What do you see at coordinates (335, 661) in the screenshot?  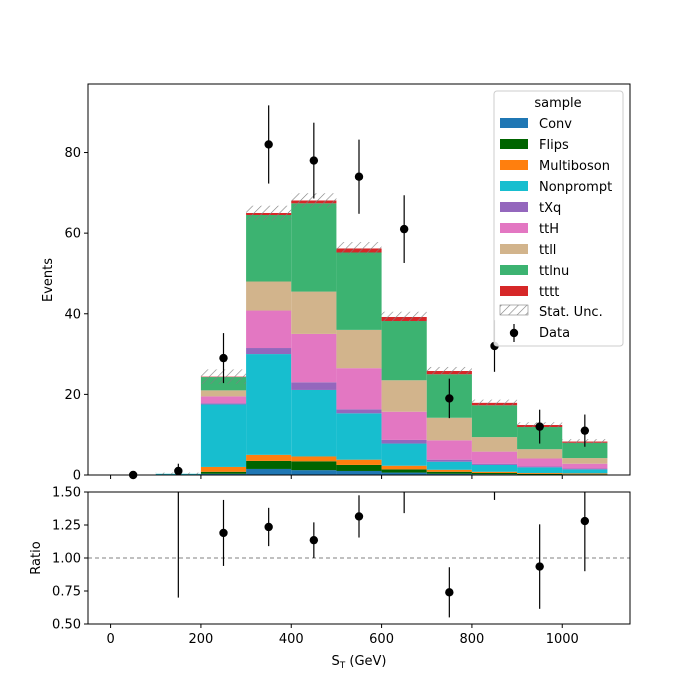 I see `xlabel-symbol: S` at bounding box center [335, 661].